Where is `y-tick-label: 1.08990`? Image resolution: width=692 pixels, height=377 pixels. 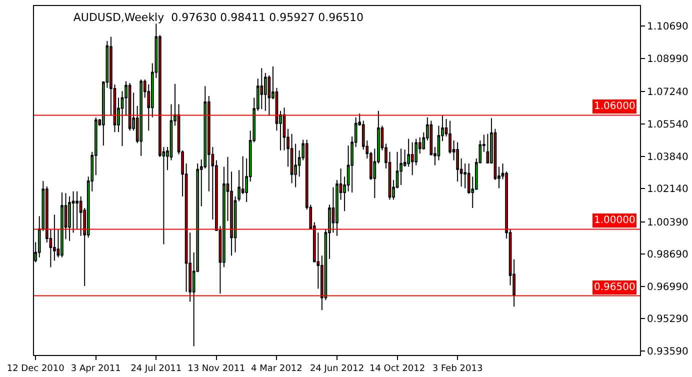 y-tick-label: 1.08990 is located at coordinates (667, 59).